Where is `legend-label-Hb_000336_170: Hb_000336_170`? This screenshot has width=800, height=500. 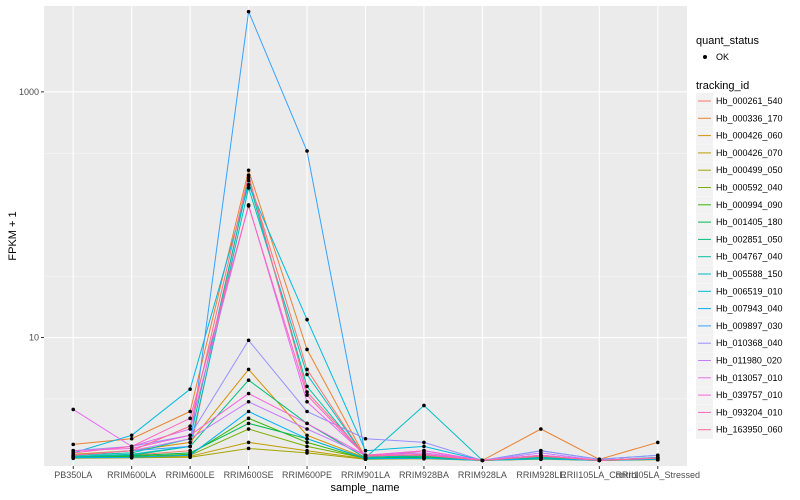 legend-label-Hb_000336_170: Hb_000336_170 is located at coordinates (749, 118).